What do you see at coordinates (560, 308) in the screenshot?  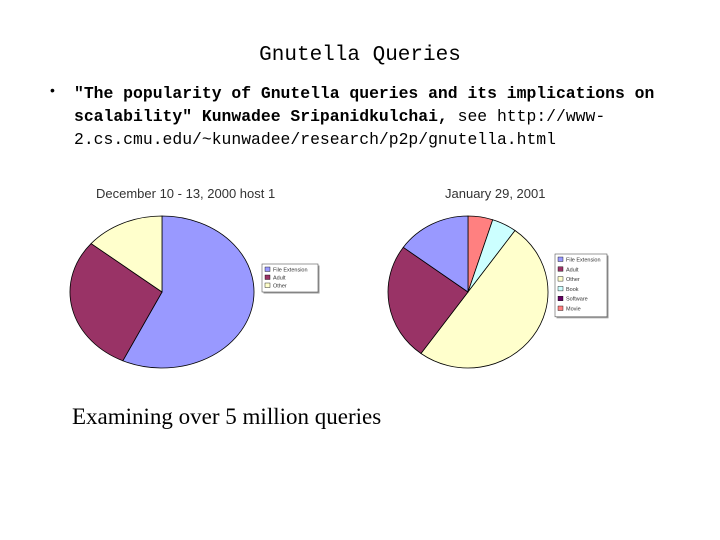 I see `legend-swatch-movie` at bounding box center [560, 308].